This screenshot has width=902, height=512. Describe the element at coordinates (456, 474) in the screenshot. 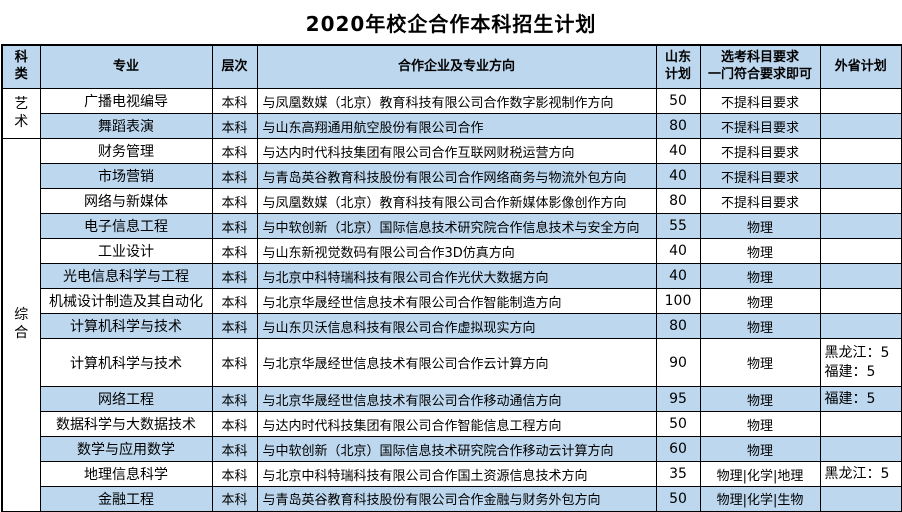

I see `cell-partner-direction: 与北京中科特瑞科技有限公司合作国土资源信息技术方向` at that location.